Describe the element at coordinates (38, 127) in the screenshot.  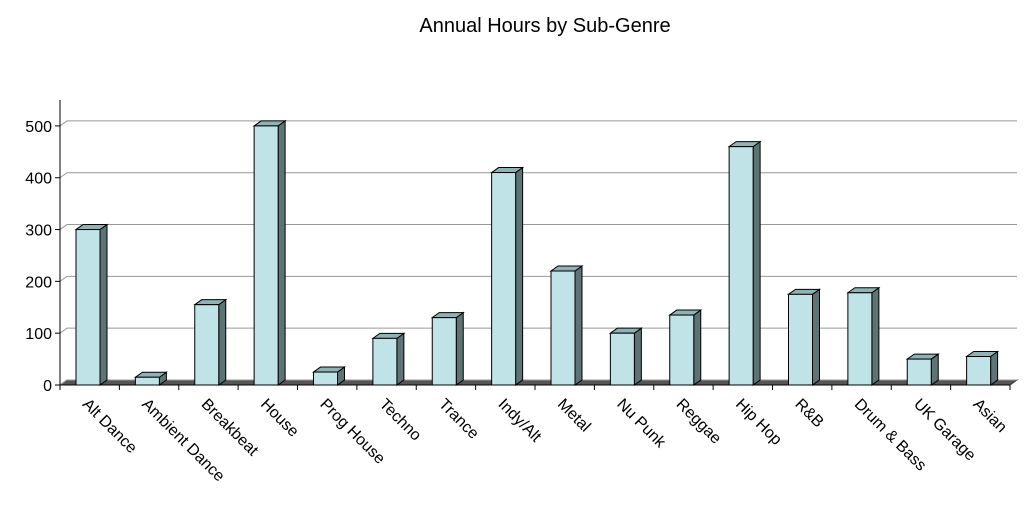
I see `y-tick-label: 500` at that location.